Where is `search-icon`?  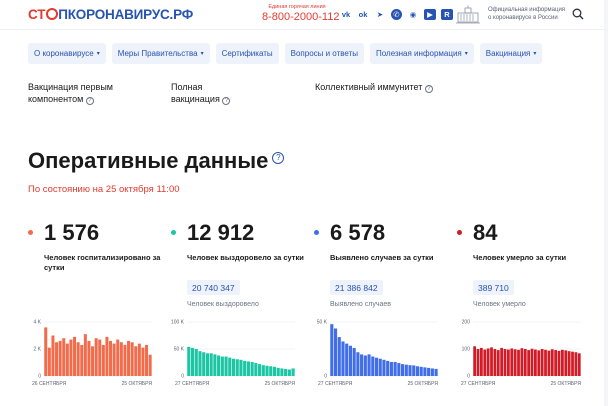 search-icon is located at coordinates (578, 14).